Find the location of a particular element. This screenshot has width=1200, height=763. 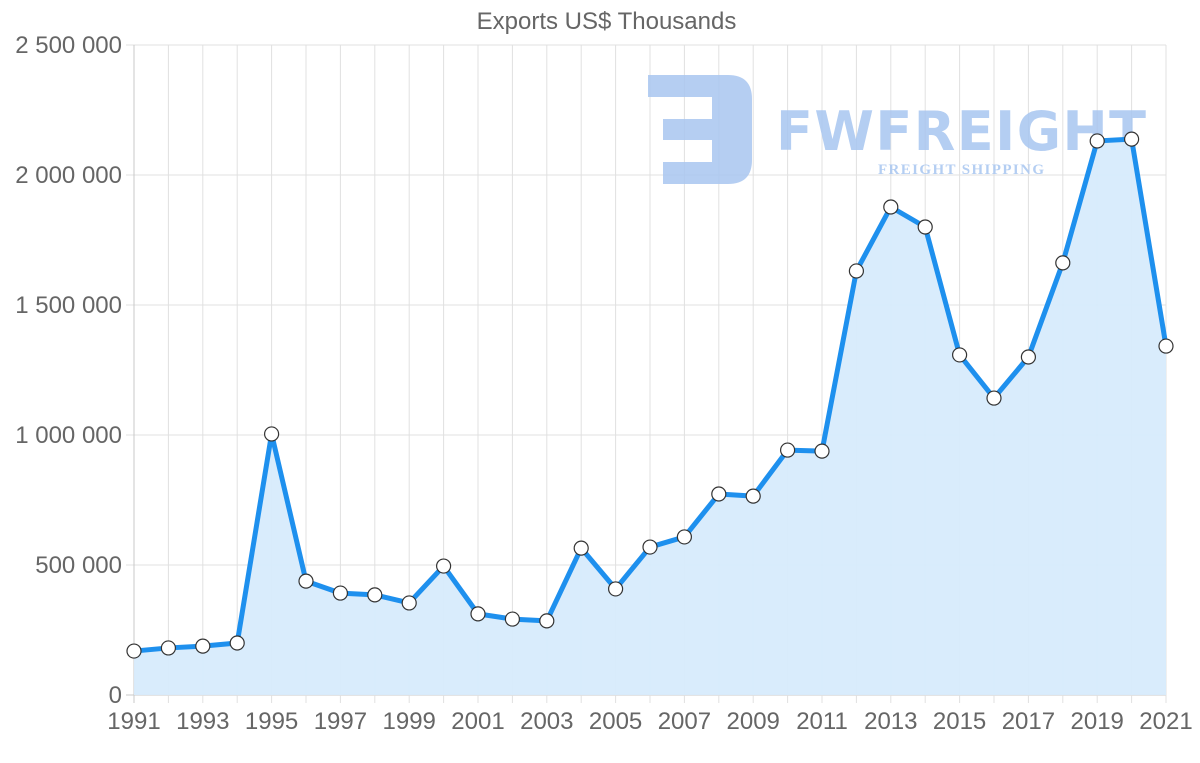

y-tick-label: 1 500 000 is located at coordinates (68, 305).